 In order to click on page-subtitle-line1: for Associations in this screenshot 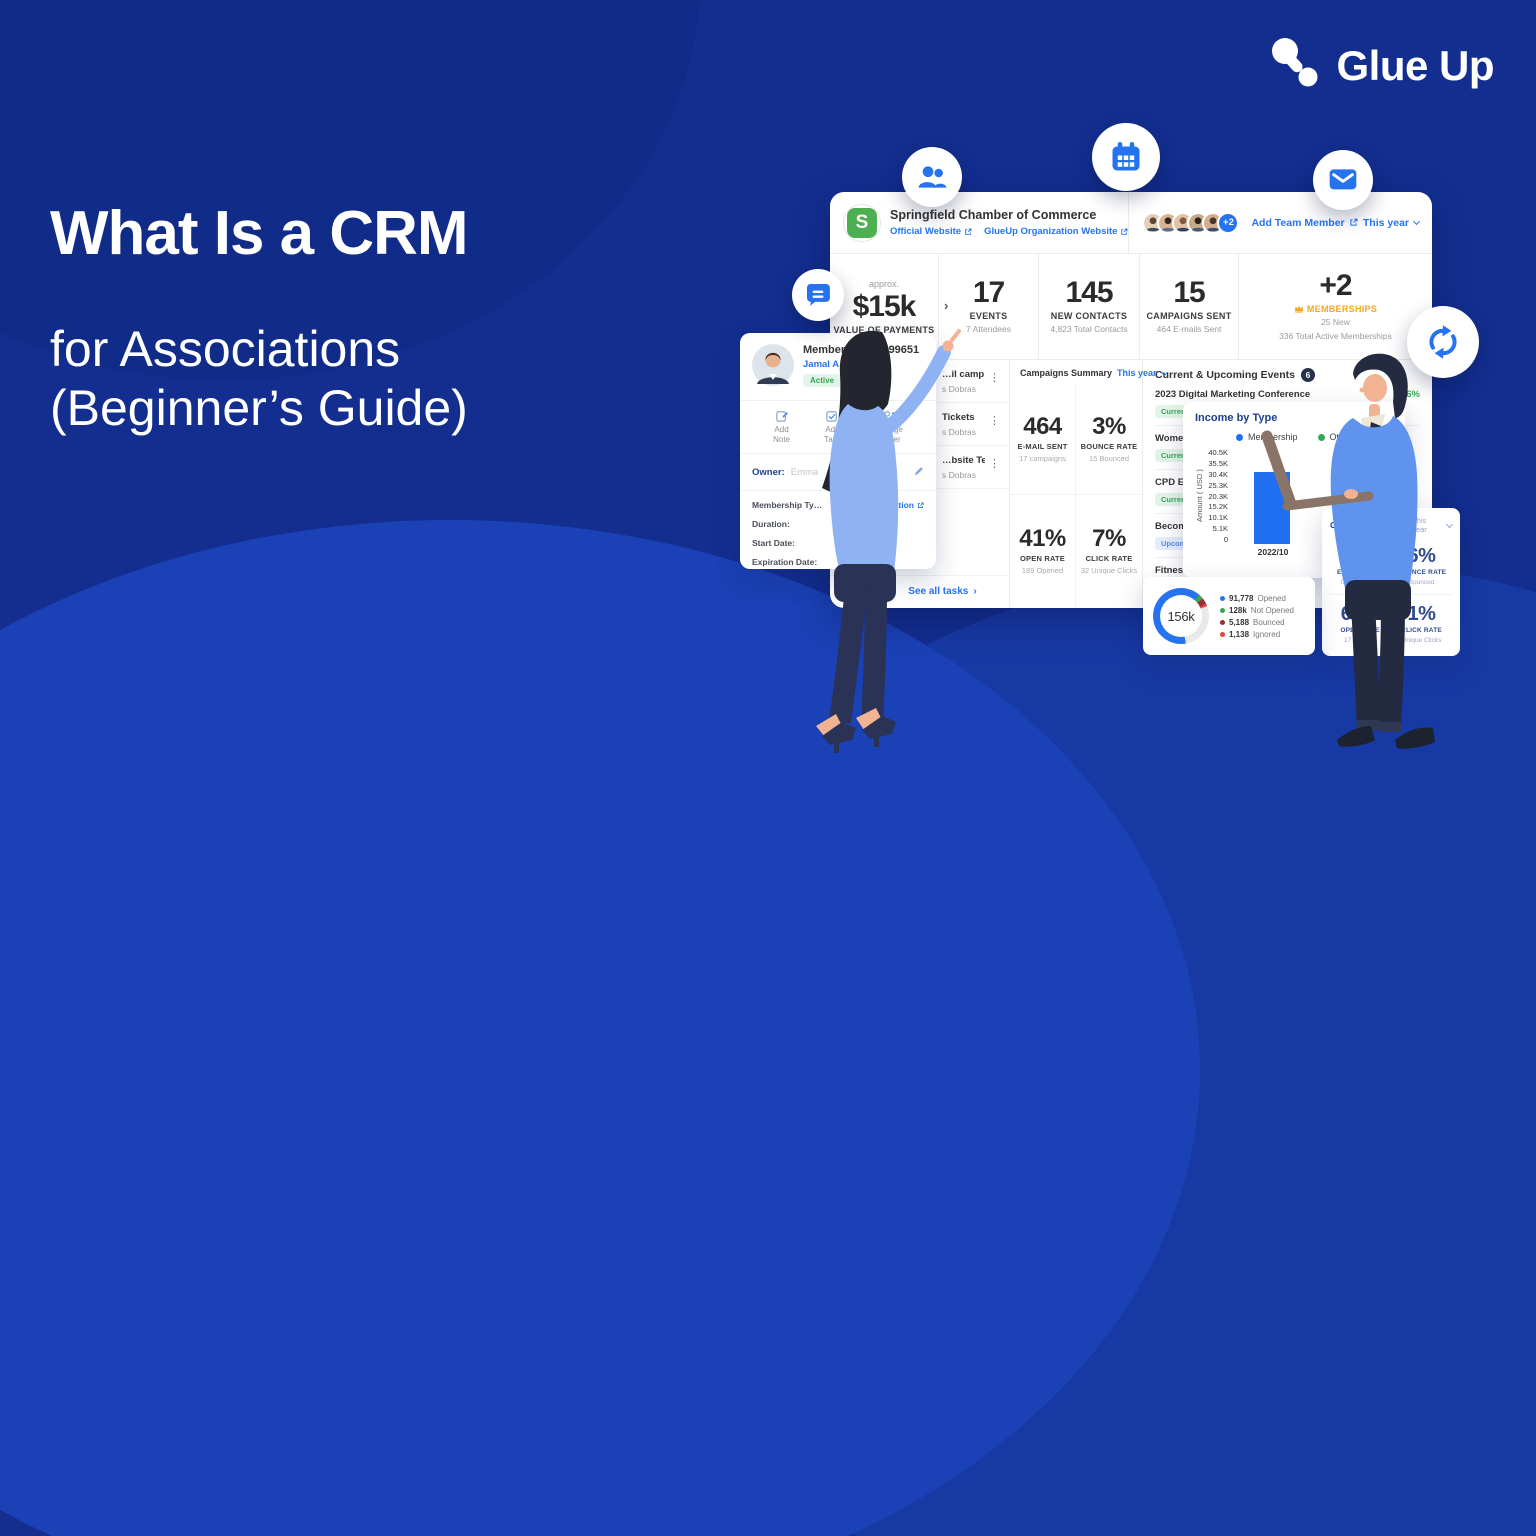, I will do `click(225, 349)`.